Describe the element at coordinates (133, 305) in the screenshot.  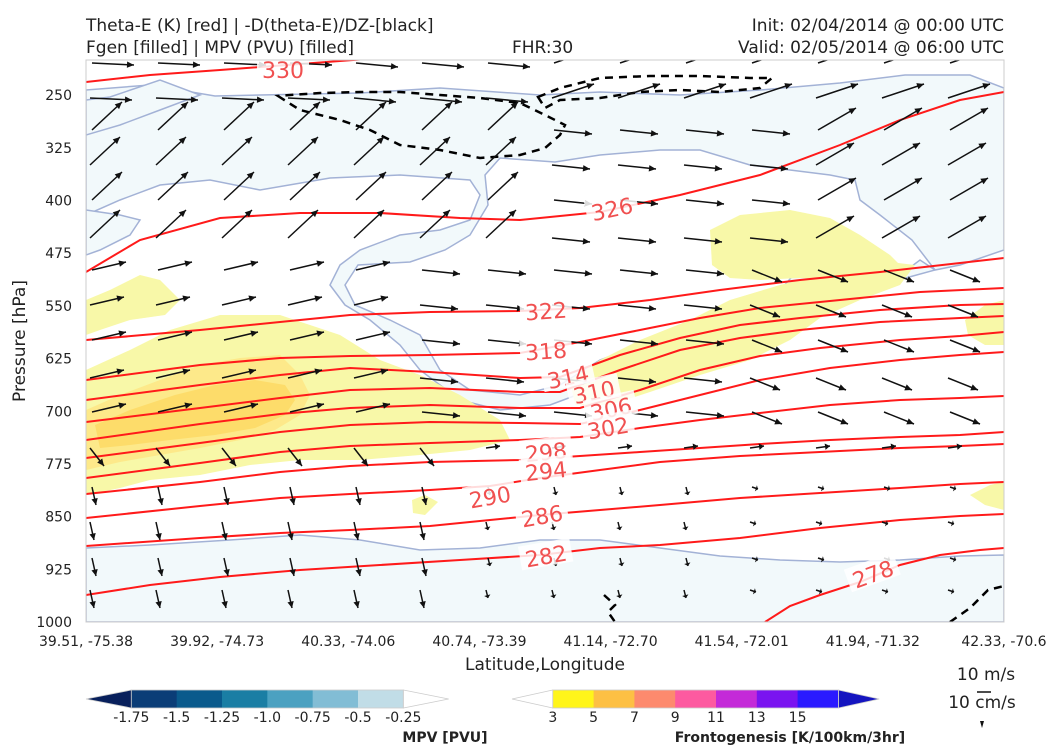
I see `fgen-region-topleft-blob` at that location.